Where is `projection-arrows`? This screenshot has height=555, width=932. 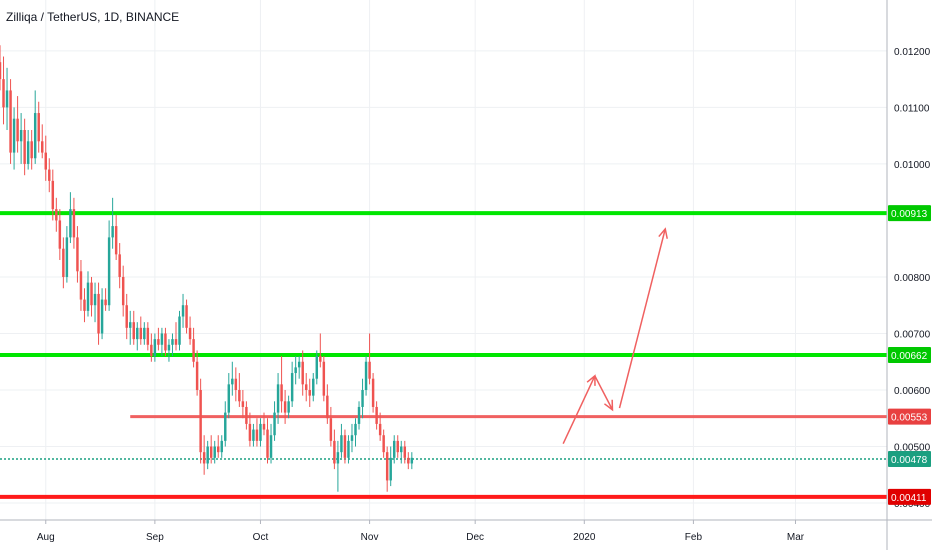
projection-arrows is located at coordinates (615, 336).